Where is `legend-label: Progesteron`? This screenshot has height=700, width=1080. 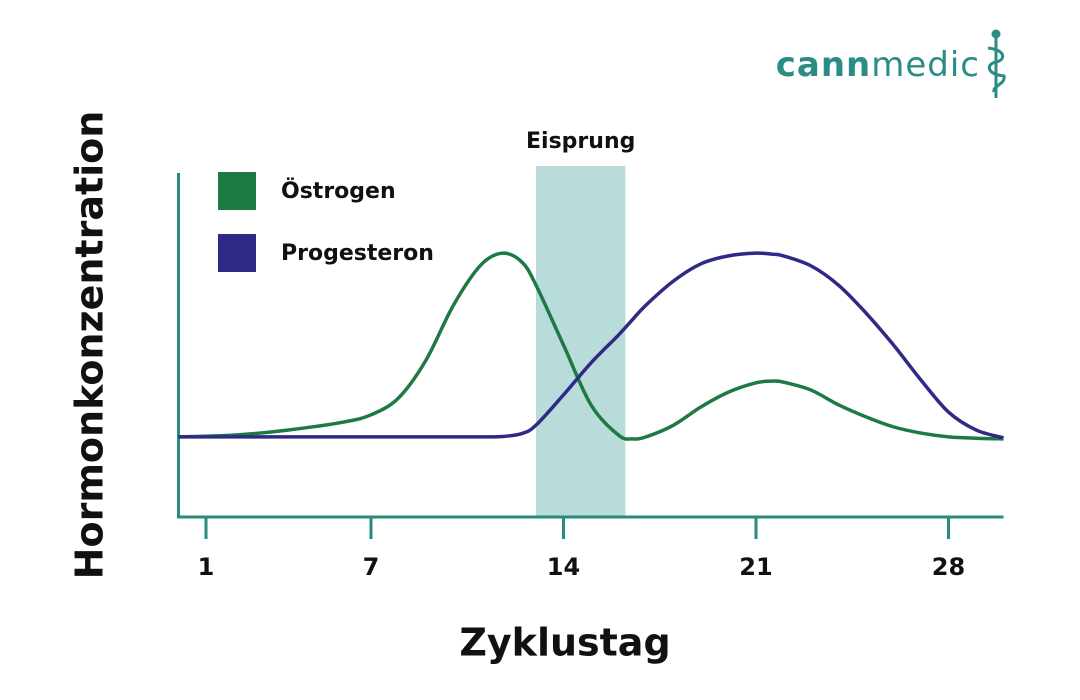
legend-label: Progesteron is located at coordinates (357, 253).